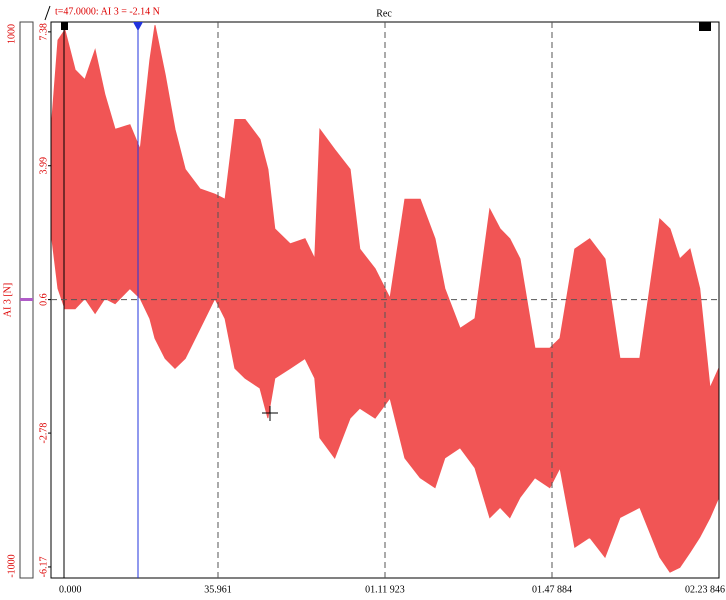 Image resolution: width=726 pixels, height=600 pixels. Describe the element at coordinates (11, 565) in the screenshot. I see `y2-tick-label: -1000` at that location.